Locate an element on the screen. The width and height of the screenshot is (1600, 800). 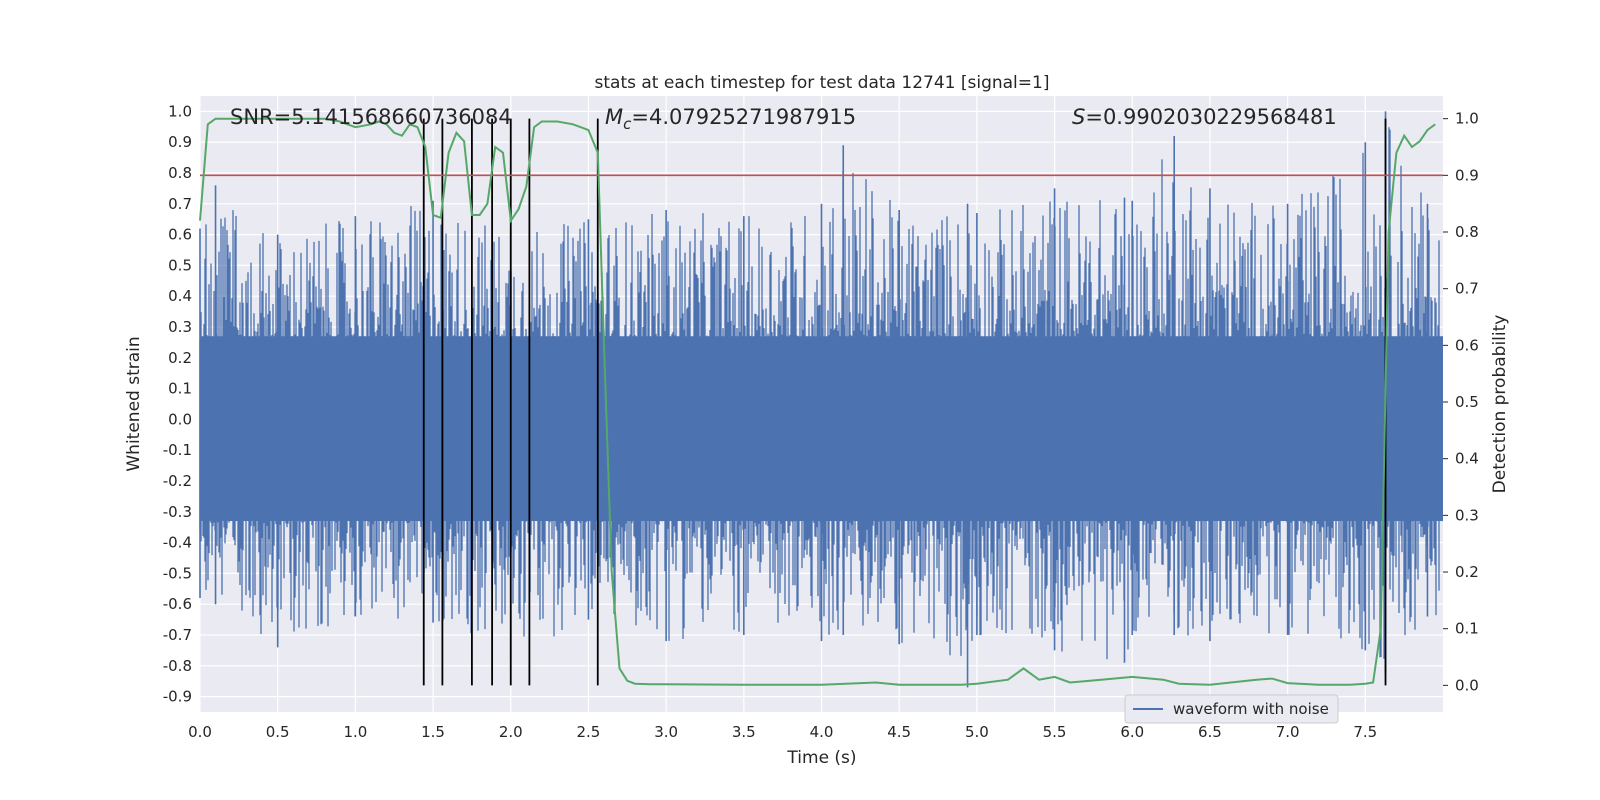
y-tick-label: 0.3 is located at coordinates (180, 327).